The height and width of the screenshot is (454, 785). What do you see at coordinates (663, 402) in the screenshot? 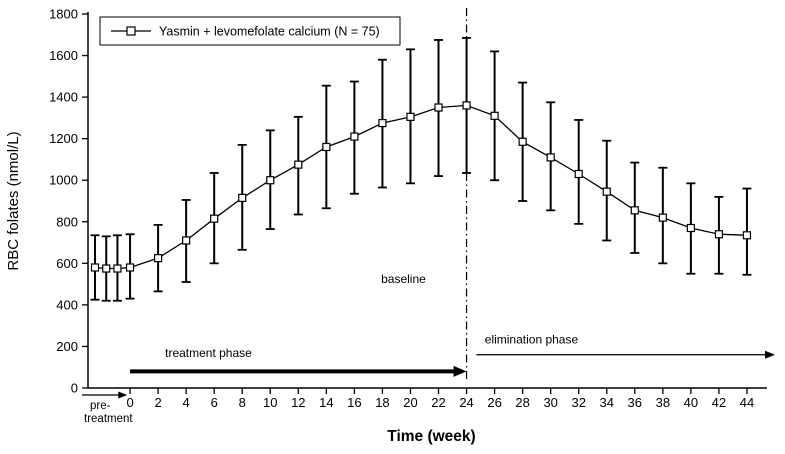
I see `x-tick-label: 38` at bounding box center [663, 402].